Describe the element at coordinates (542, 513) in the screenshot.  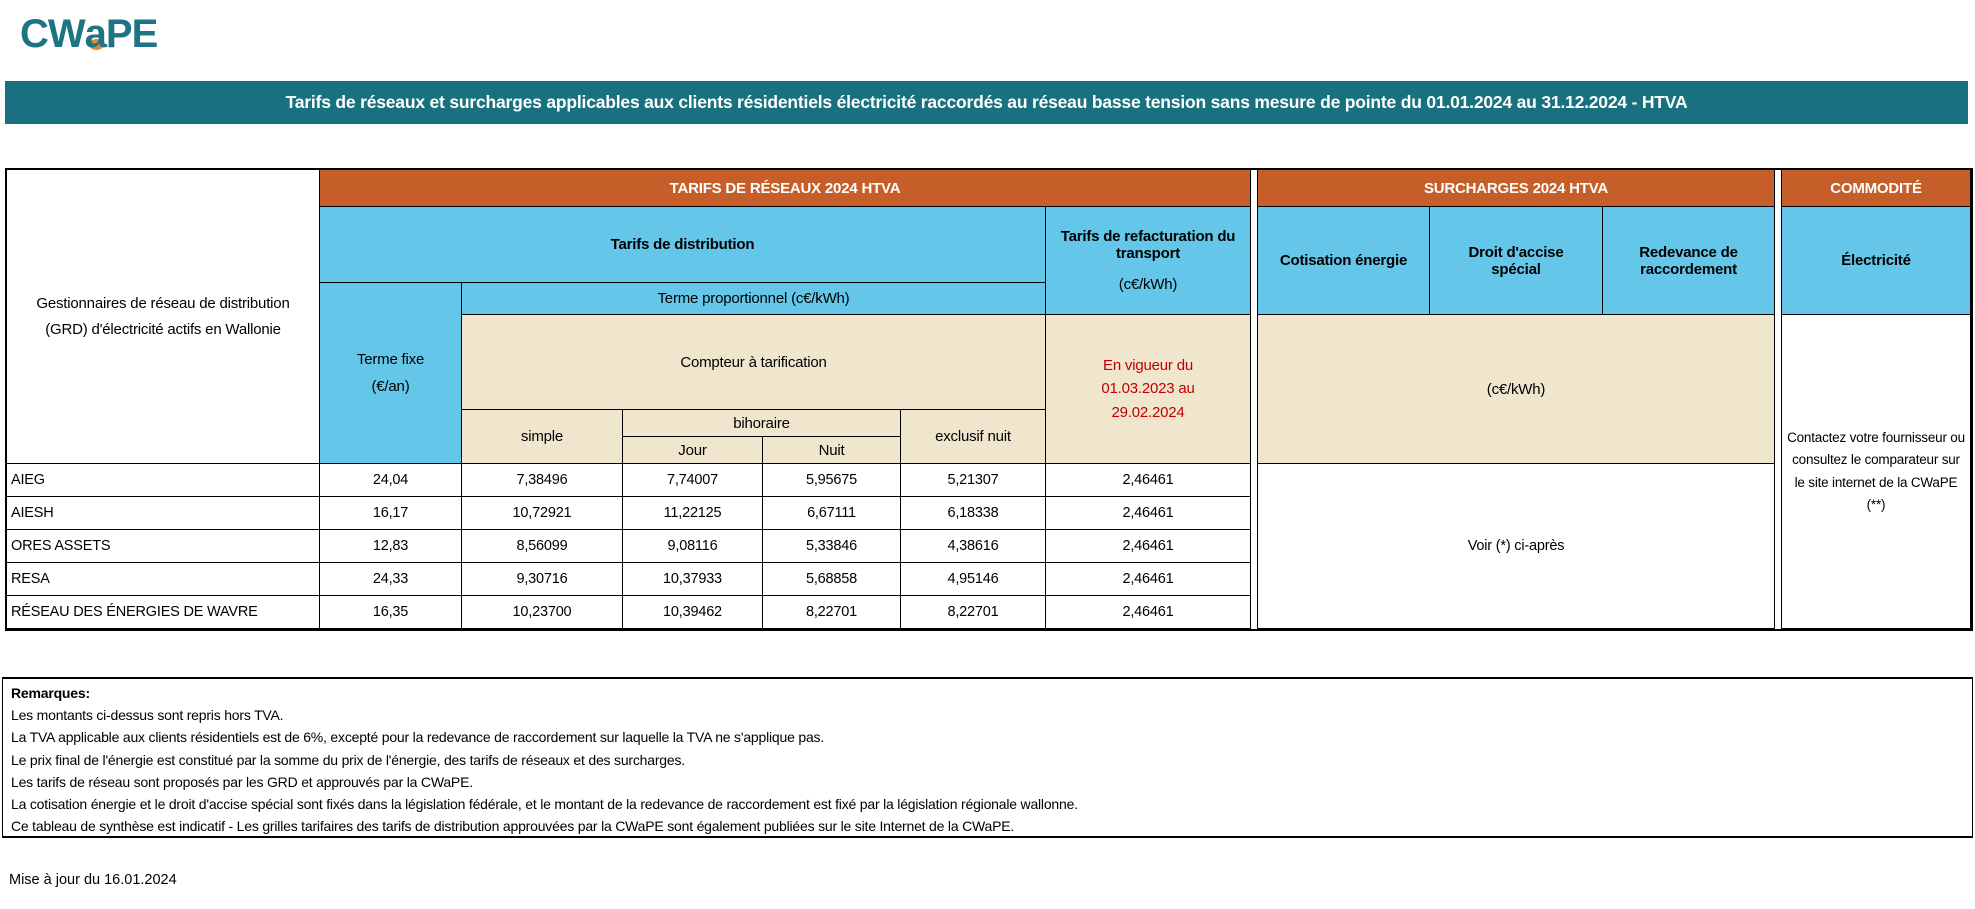
I see `table-cell-simple: 10,72921` at that location.